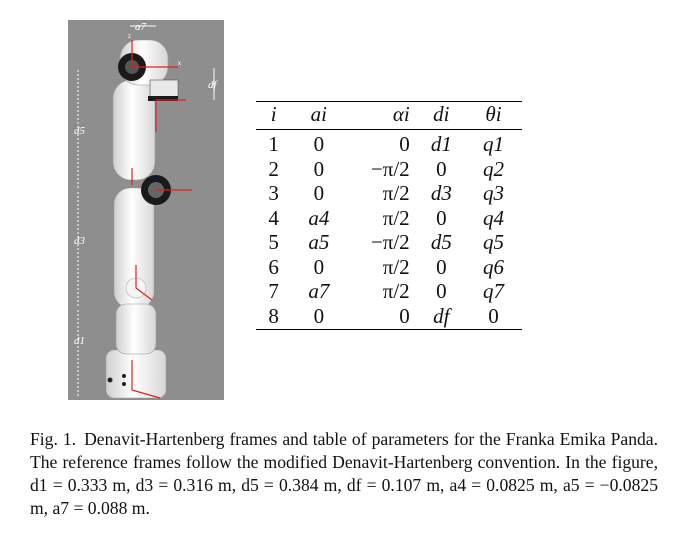 Image resolution: width=678 pixels, height=541 pixels. I want to click on cell-theta: q6, so click(493, 266).